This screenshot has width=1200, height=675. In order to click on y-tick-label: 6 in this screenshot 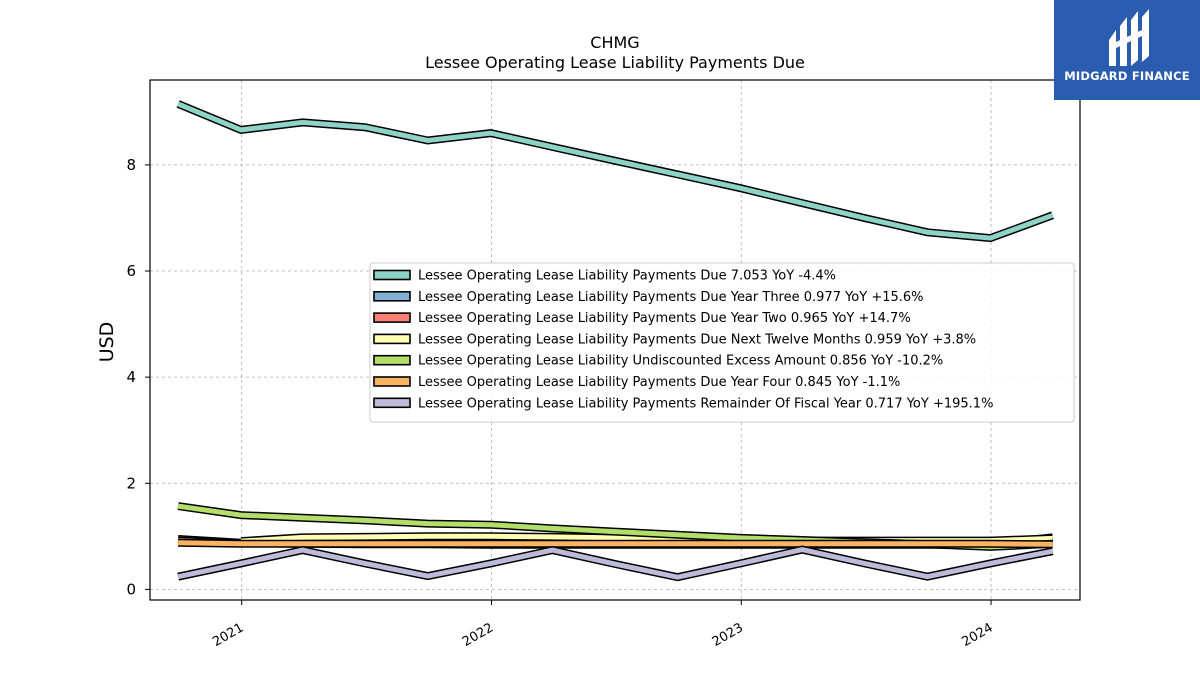, I will do `click(131, 271)`.